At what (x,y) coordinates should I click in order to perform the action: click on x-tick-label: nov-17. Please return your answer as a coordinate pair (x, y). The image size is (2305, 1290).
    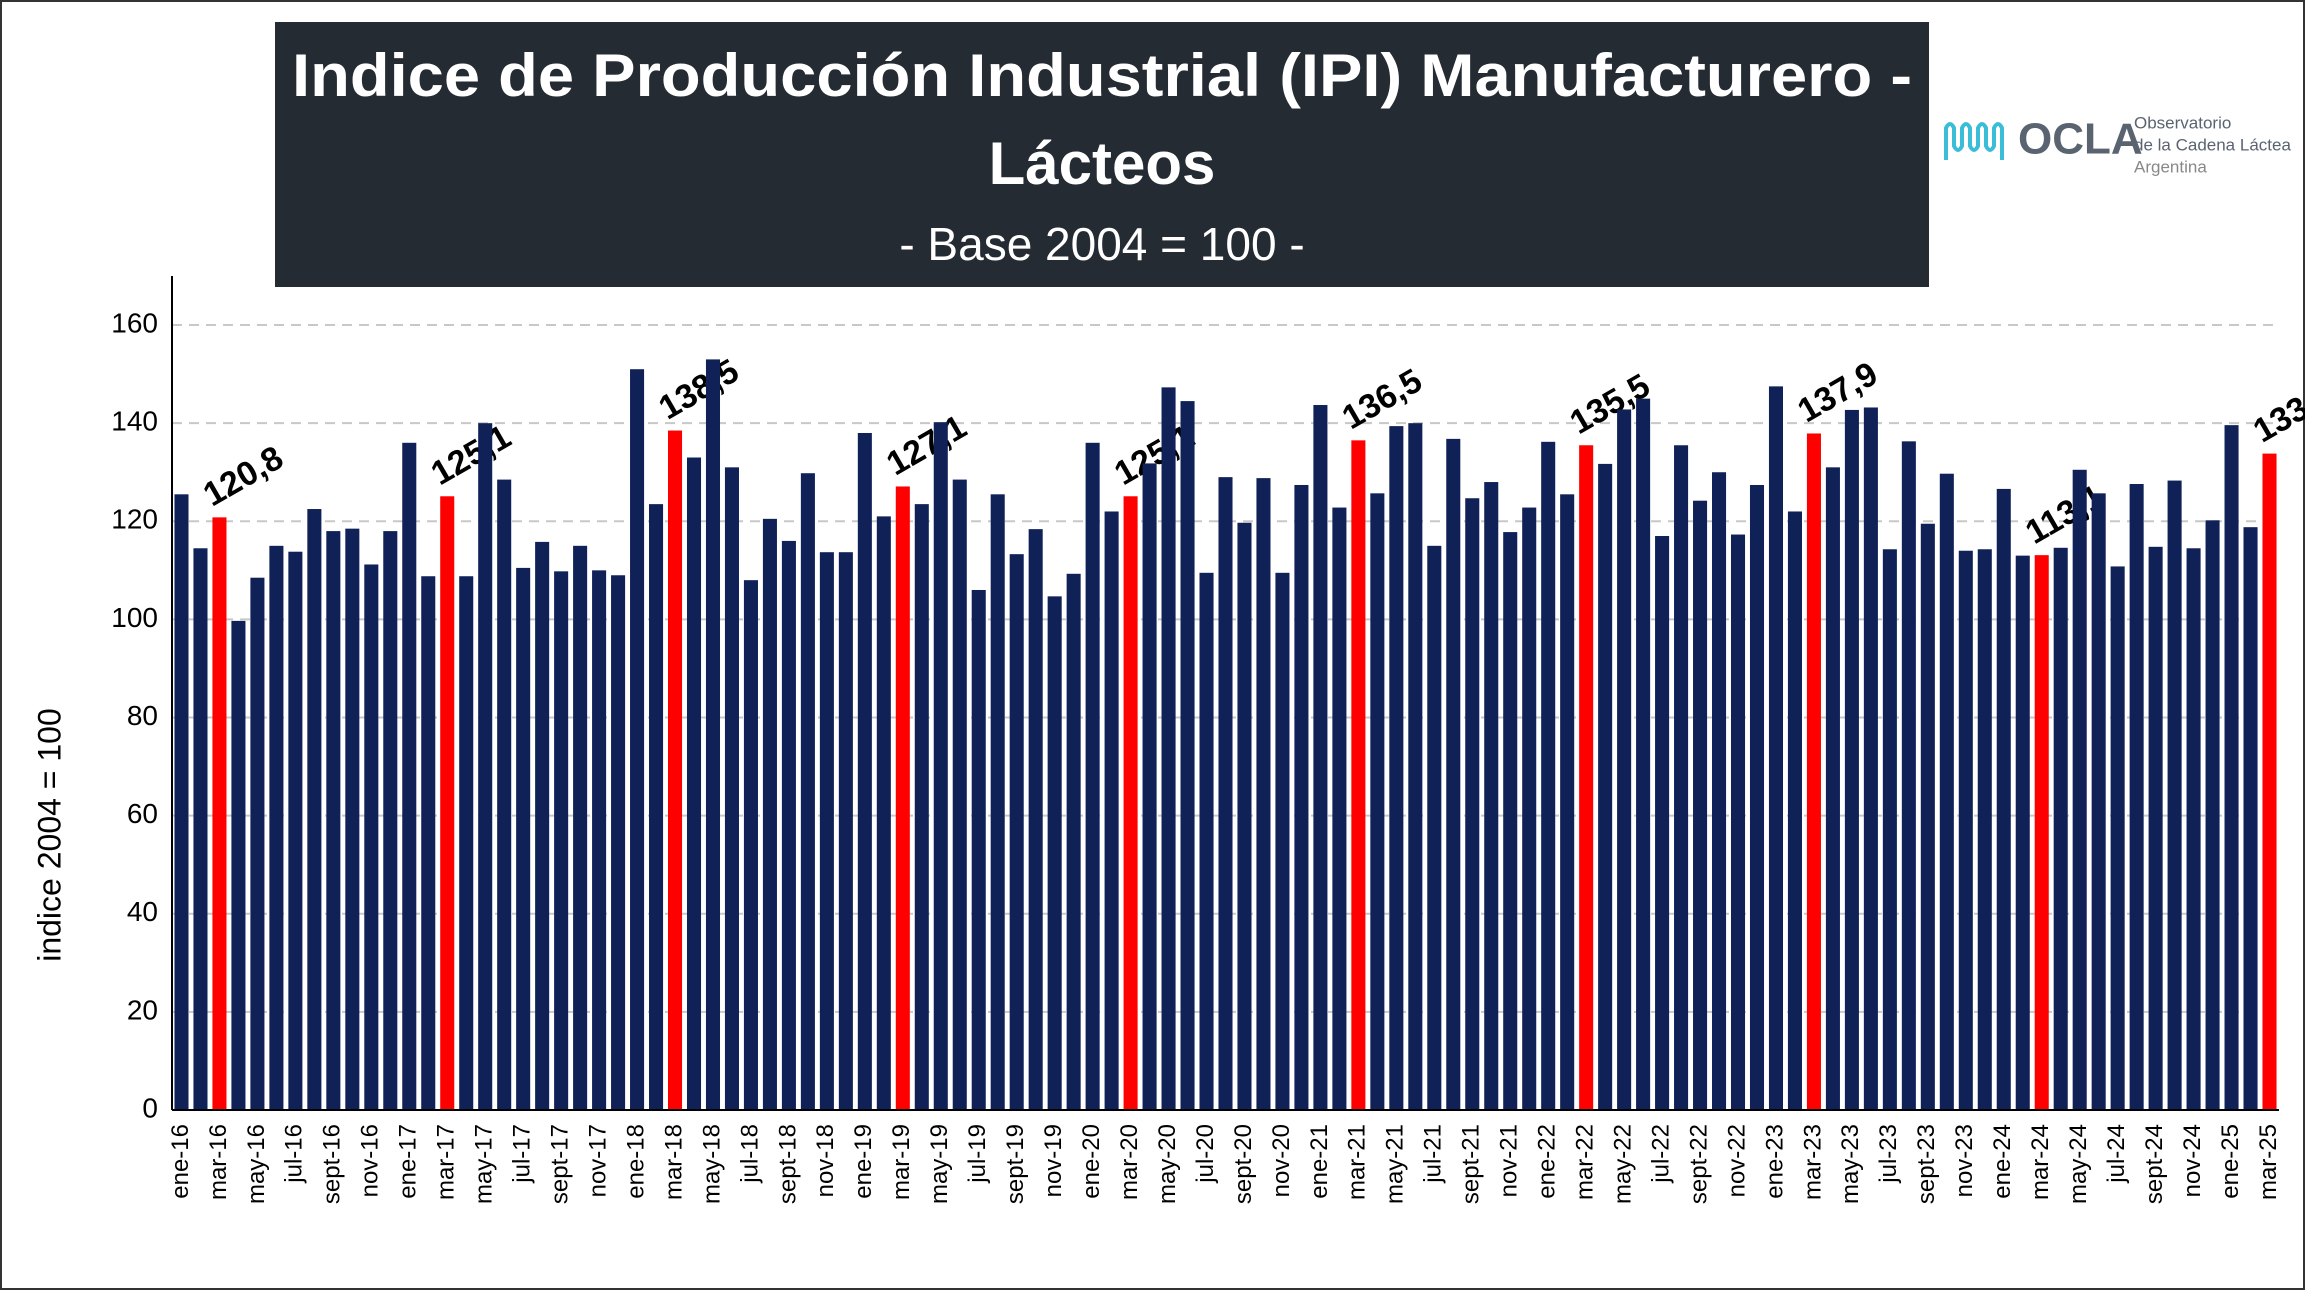
    Looking at the image, I should click on (597, 1160).